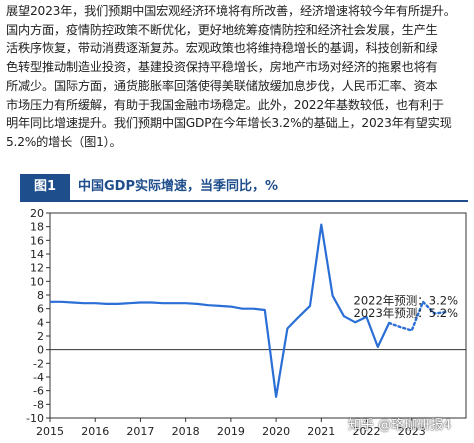  What do you see at coordinates (222, 67) in the screenshot?
I see `paragraph-line: 色转型推动制造业投资，基建投资保持平稳增长，房地产市场对经济的拖累也将有` at bounding box center [222, 67].